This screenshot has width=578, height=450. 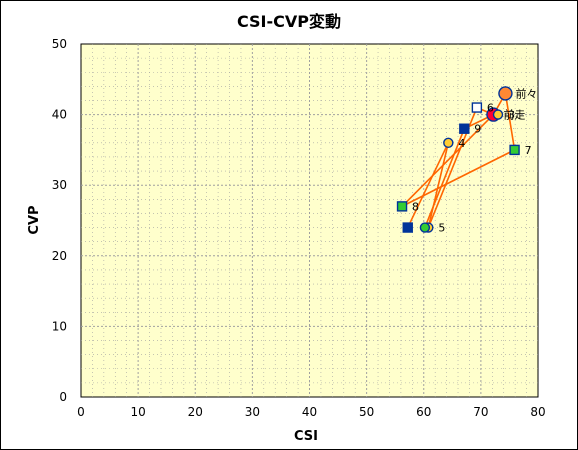 What do you see at coordinates (63, 397) in the screenshot?
I see `y-tick-label: 0` at bounding box center [63, 397].